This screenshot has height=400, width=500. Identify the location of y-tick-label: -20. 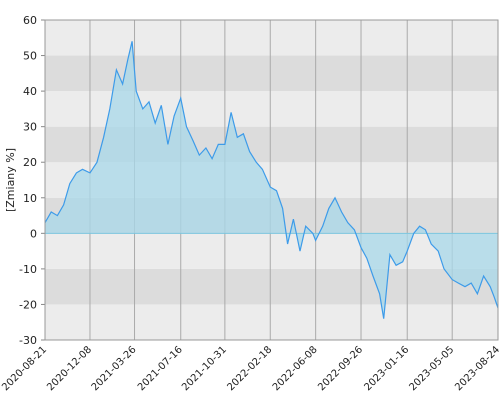
(28, 304).